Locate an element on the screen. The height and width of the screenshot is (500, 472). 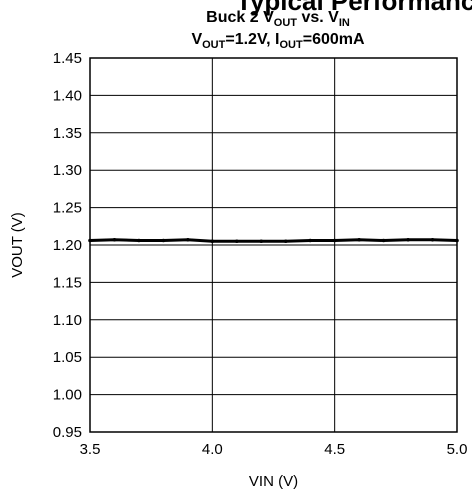
y-axis-label: VOUT (V) is located at coordinates (17, 245).